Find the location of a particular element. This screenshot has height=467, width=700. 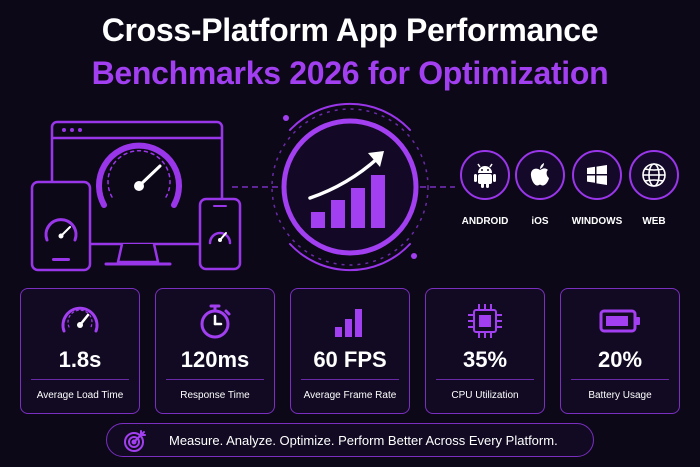

metric-value: 20% is located at coordinates (620, 359).